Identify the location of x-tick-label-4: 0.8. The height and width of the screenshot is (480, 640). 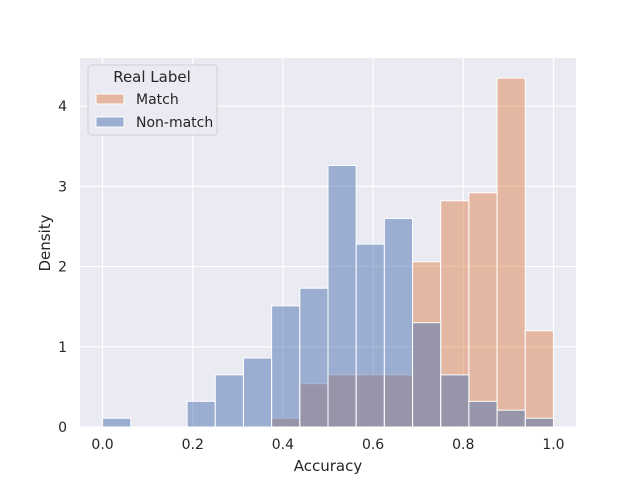
(463, 445).